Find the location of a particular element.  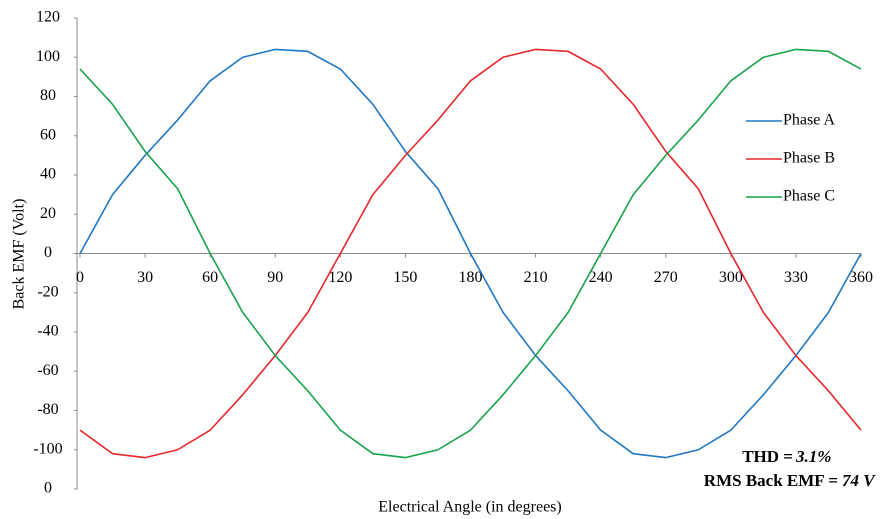

x-tick-label: 300 is located at coordinates (731, 277).